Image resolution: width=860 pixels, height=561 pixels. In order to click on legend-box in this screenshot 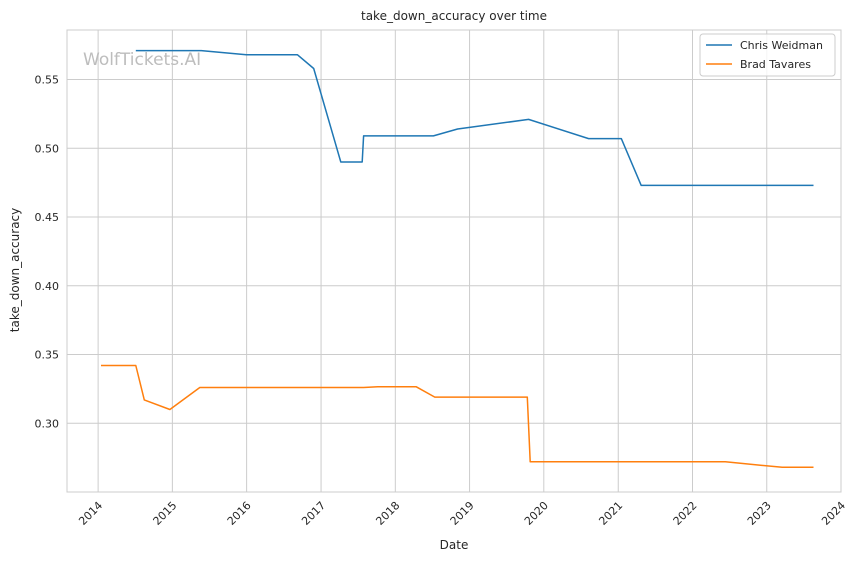, I will do `click(767, 55)`.